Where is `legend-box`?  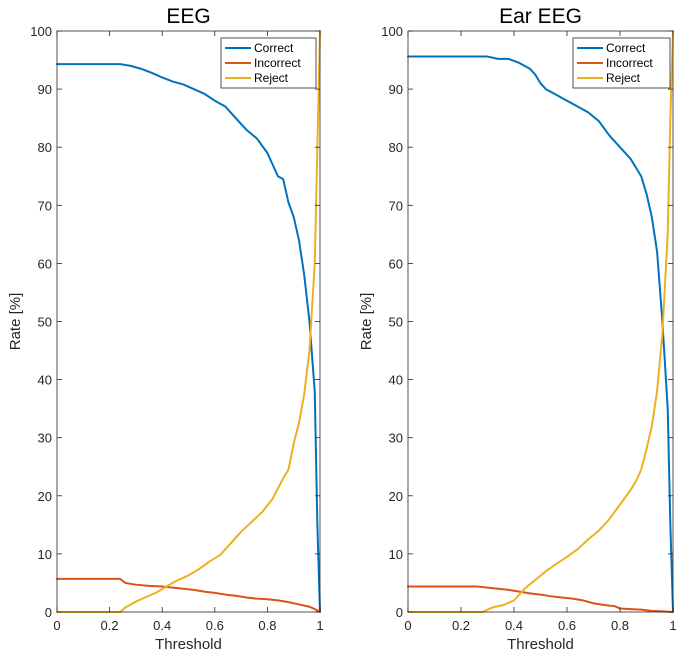 legend-box is located at coordinates (621, 63).